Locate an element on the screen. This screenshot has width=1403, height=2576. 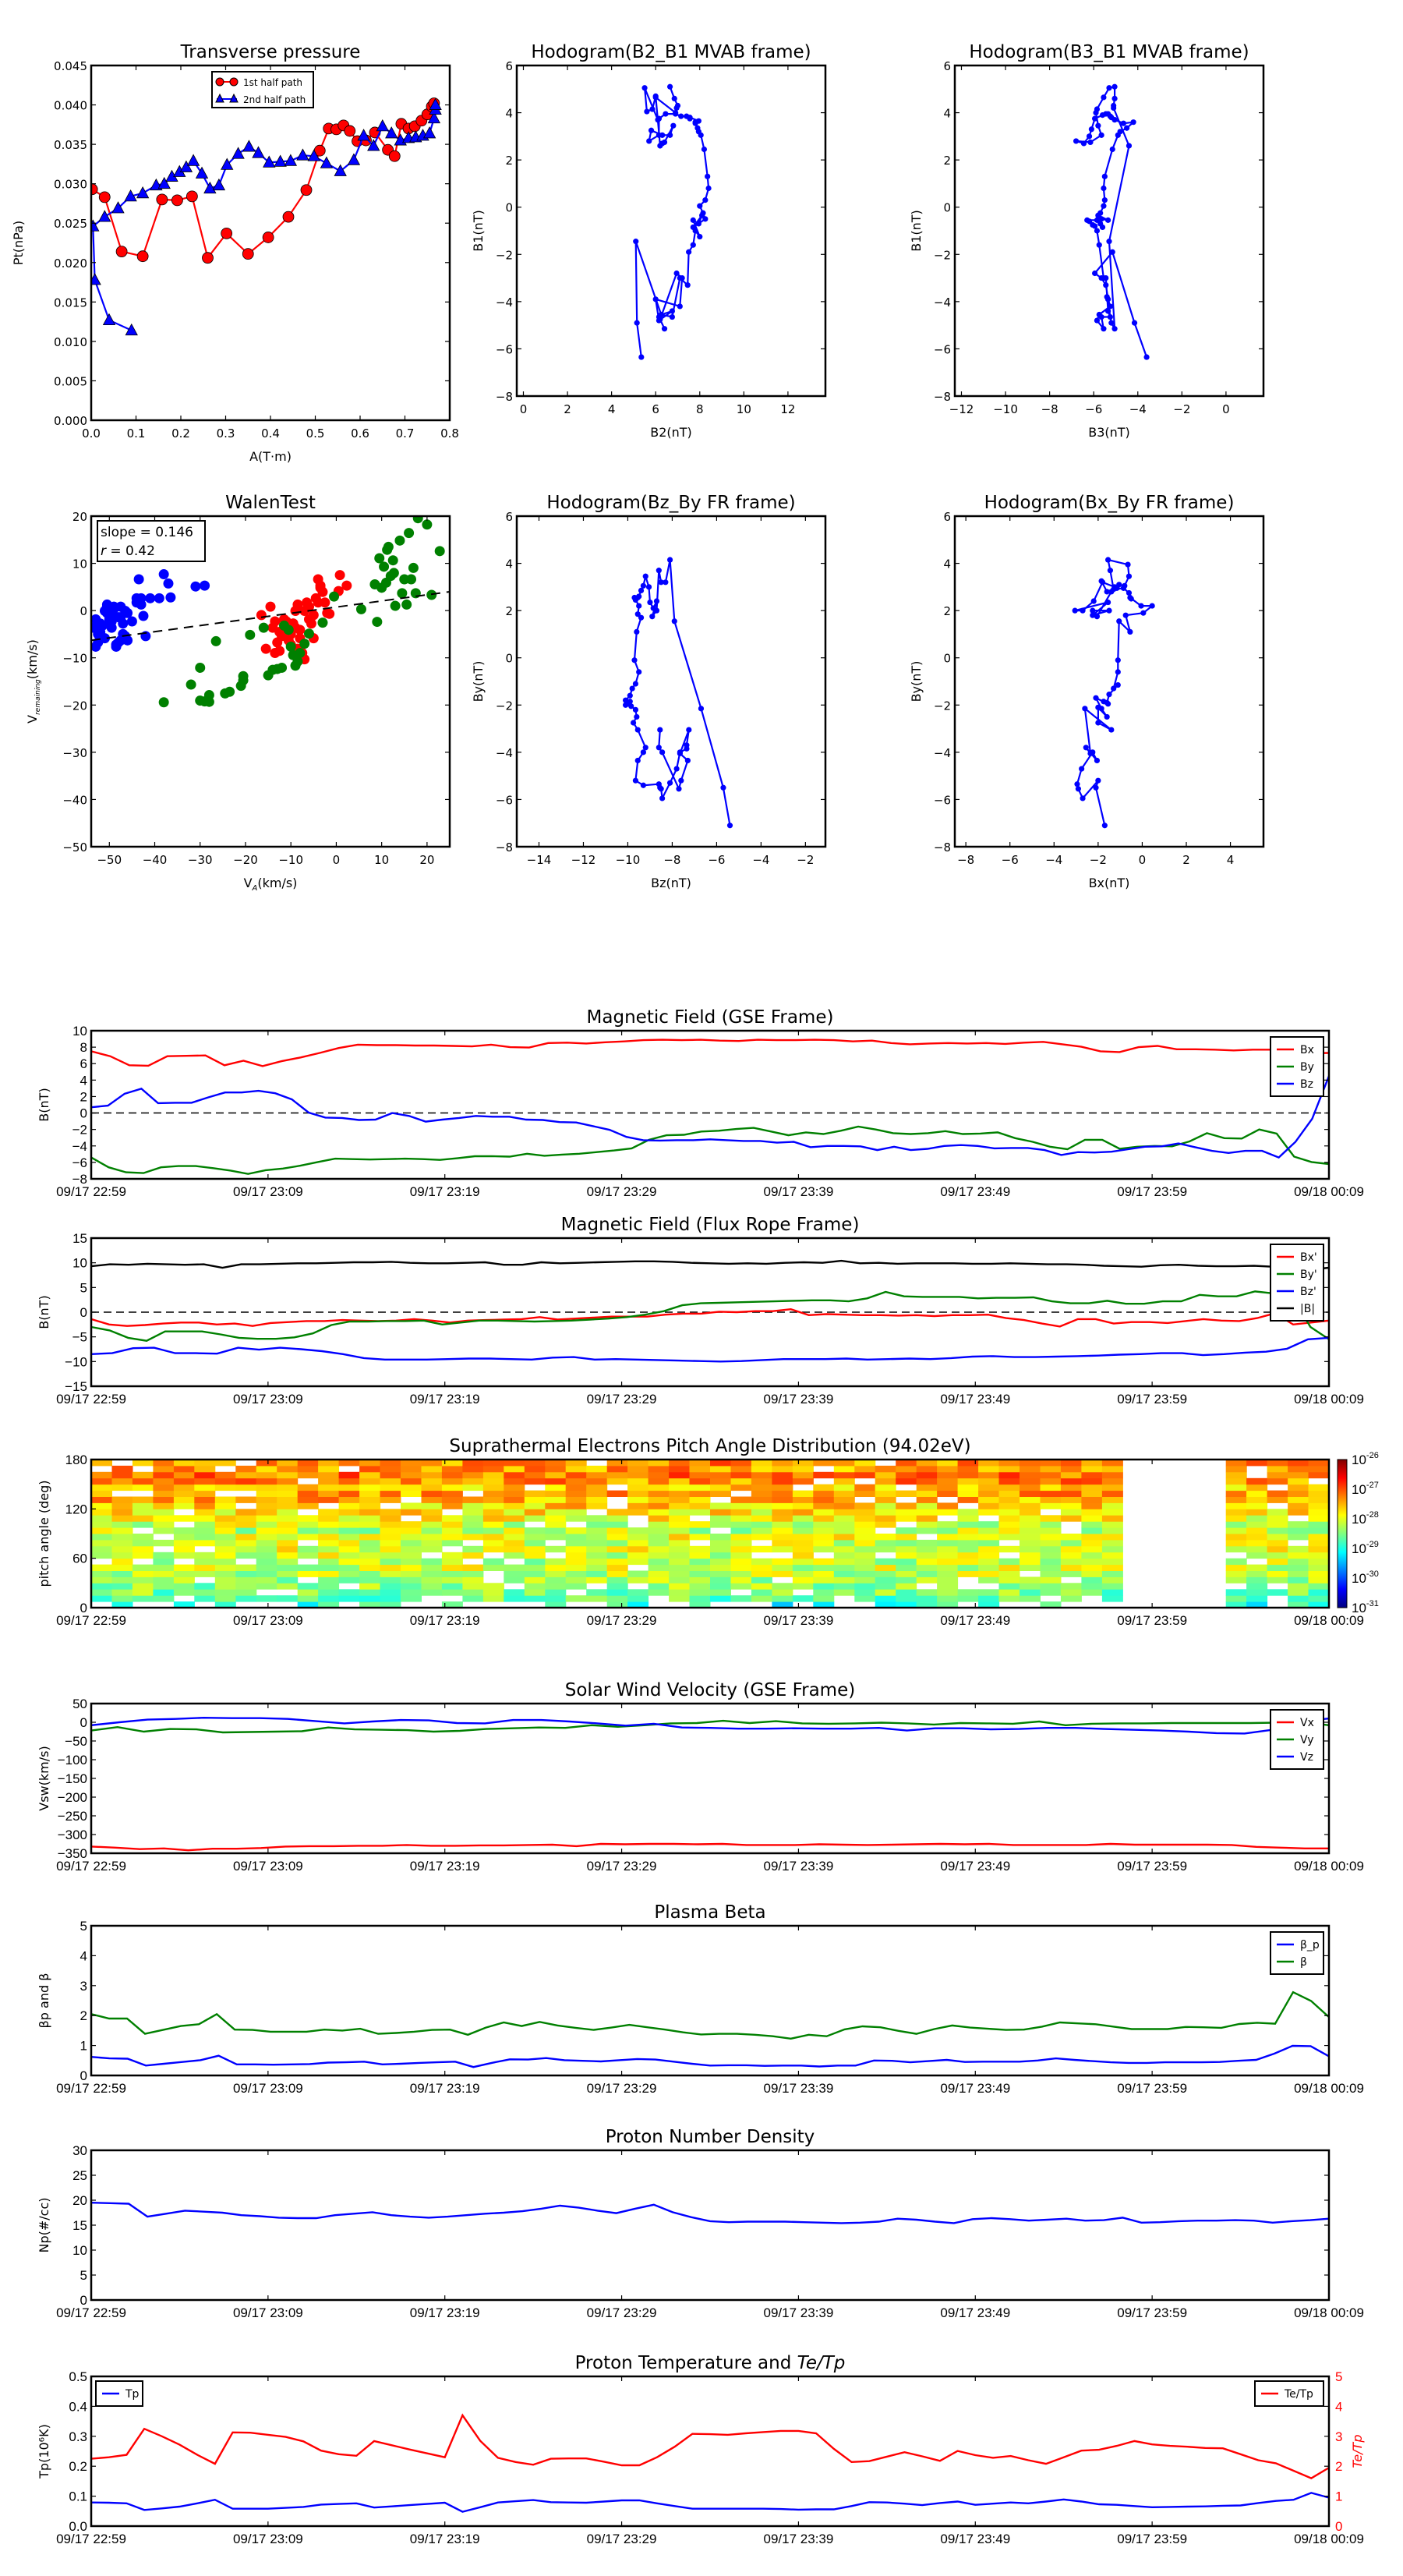
y-tick-label: 6 is located at coordinates (509, 517).